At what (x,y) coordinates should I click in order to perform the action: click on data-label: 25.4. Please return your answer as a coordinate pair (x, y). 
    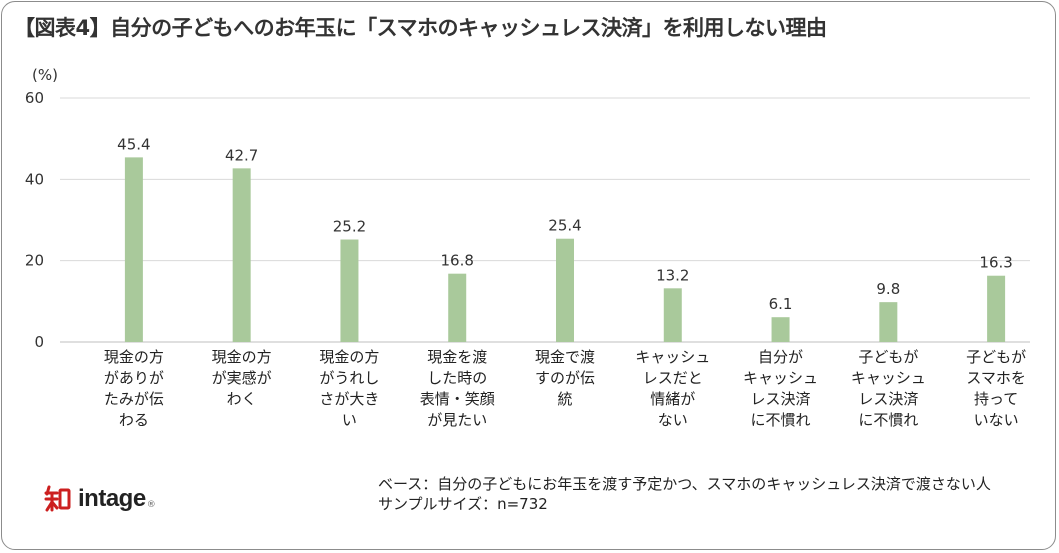
    Looking at the image, I should click on (564, 226).